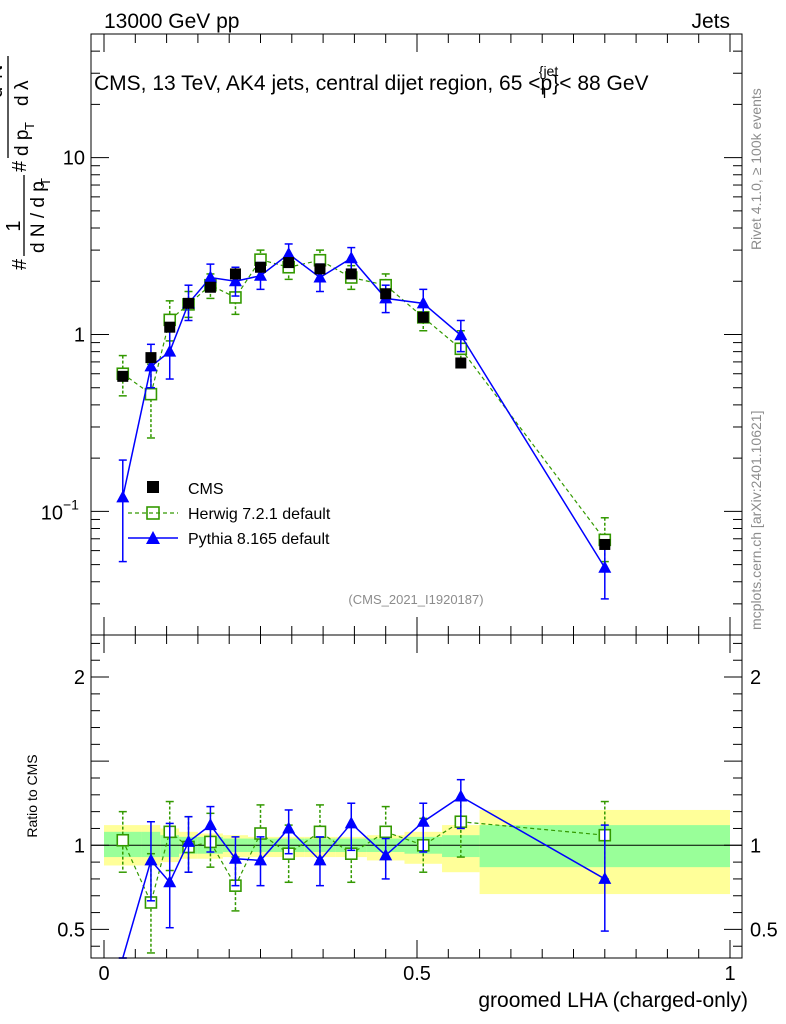 Image resolution: width=786 pixels, height=1024 pixels. Describe the element at coordinates (415, 599) in the screenshot. I see `analysis-id: (CMS_2021_I1920187)` at that location.